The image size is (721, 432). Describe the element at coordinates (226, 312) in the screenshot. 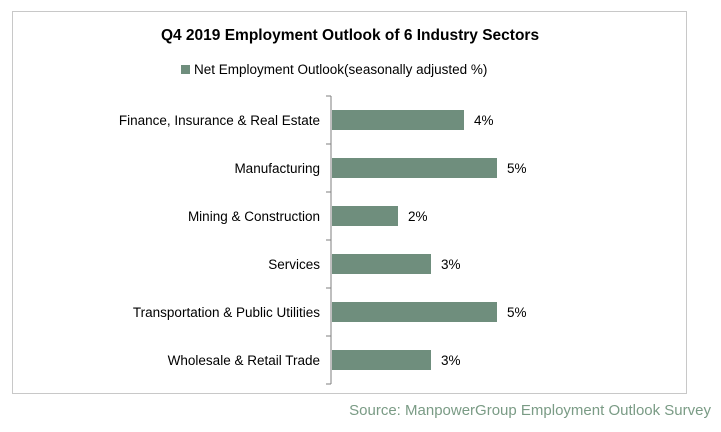

I see `category-label: Transportation & Public Utilities` at that location.